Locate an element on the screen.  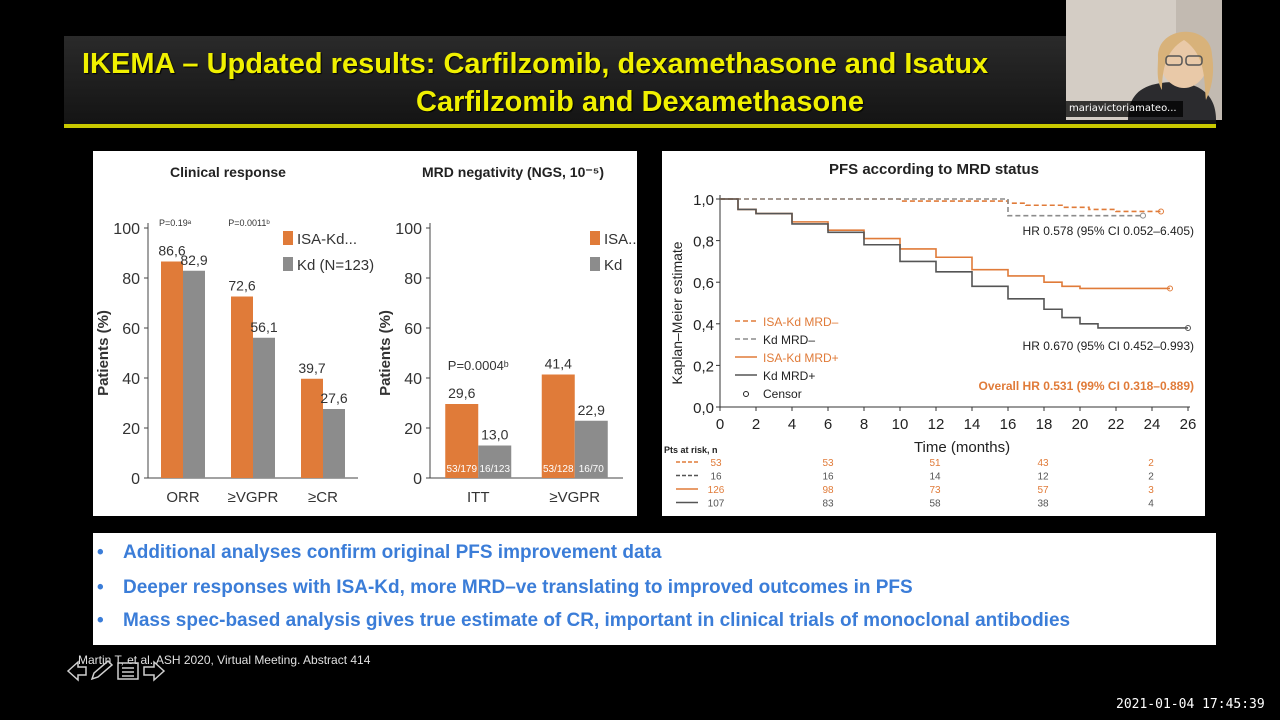
bar-value-label: 22,9 is located at coordinates (591, 410).